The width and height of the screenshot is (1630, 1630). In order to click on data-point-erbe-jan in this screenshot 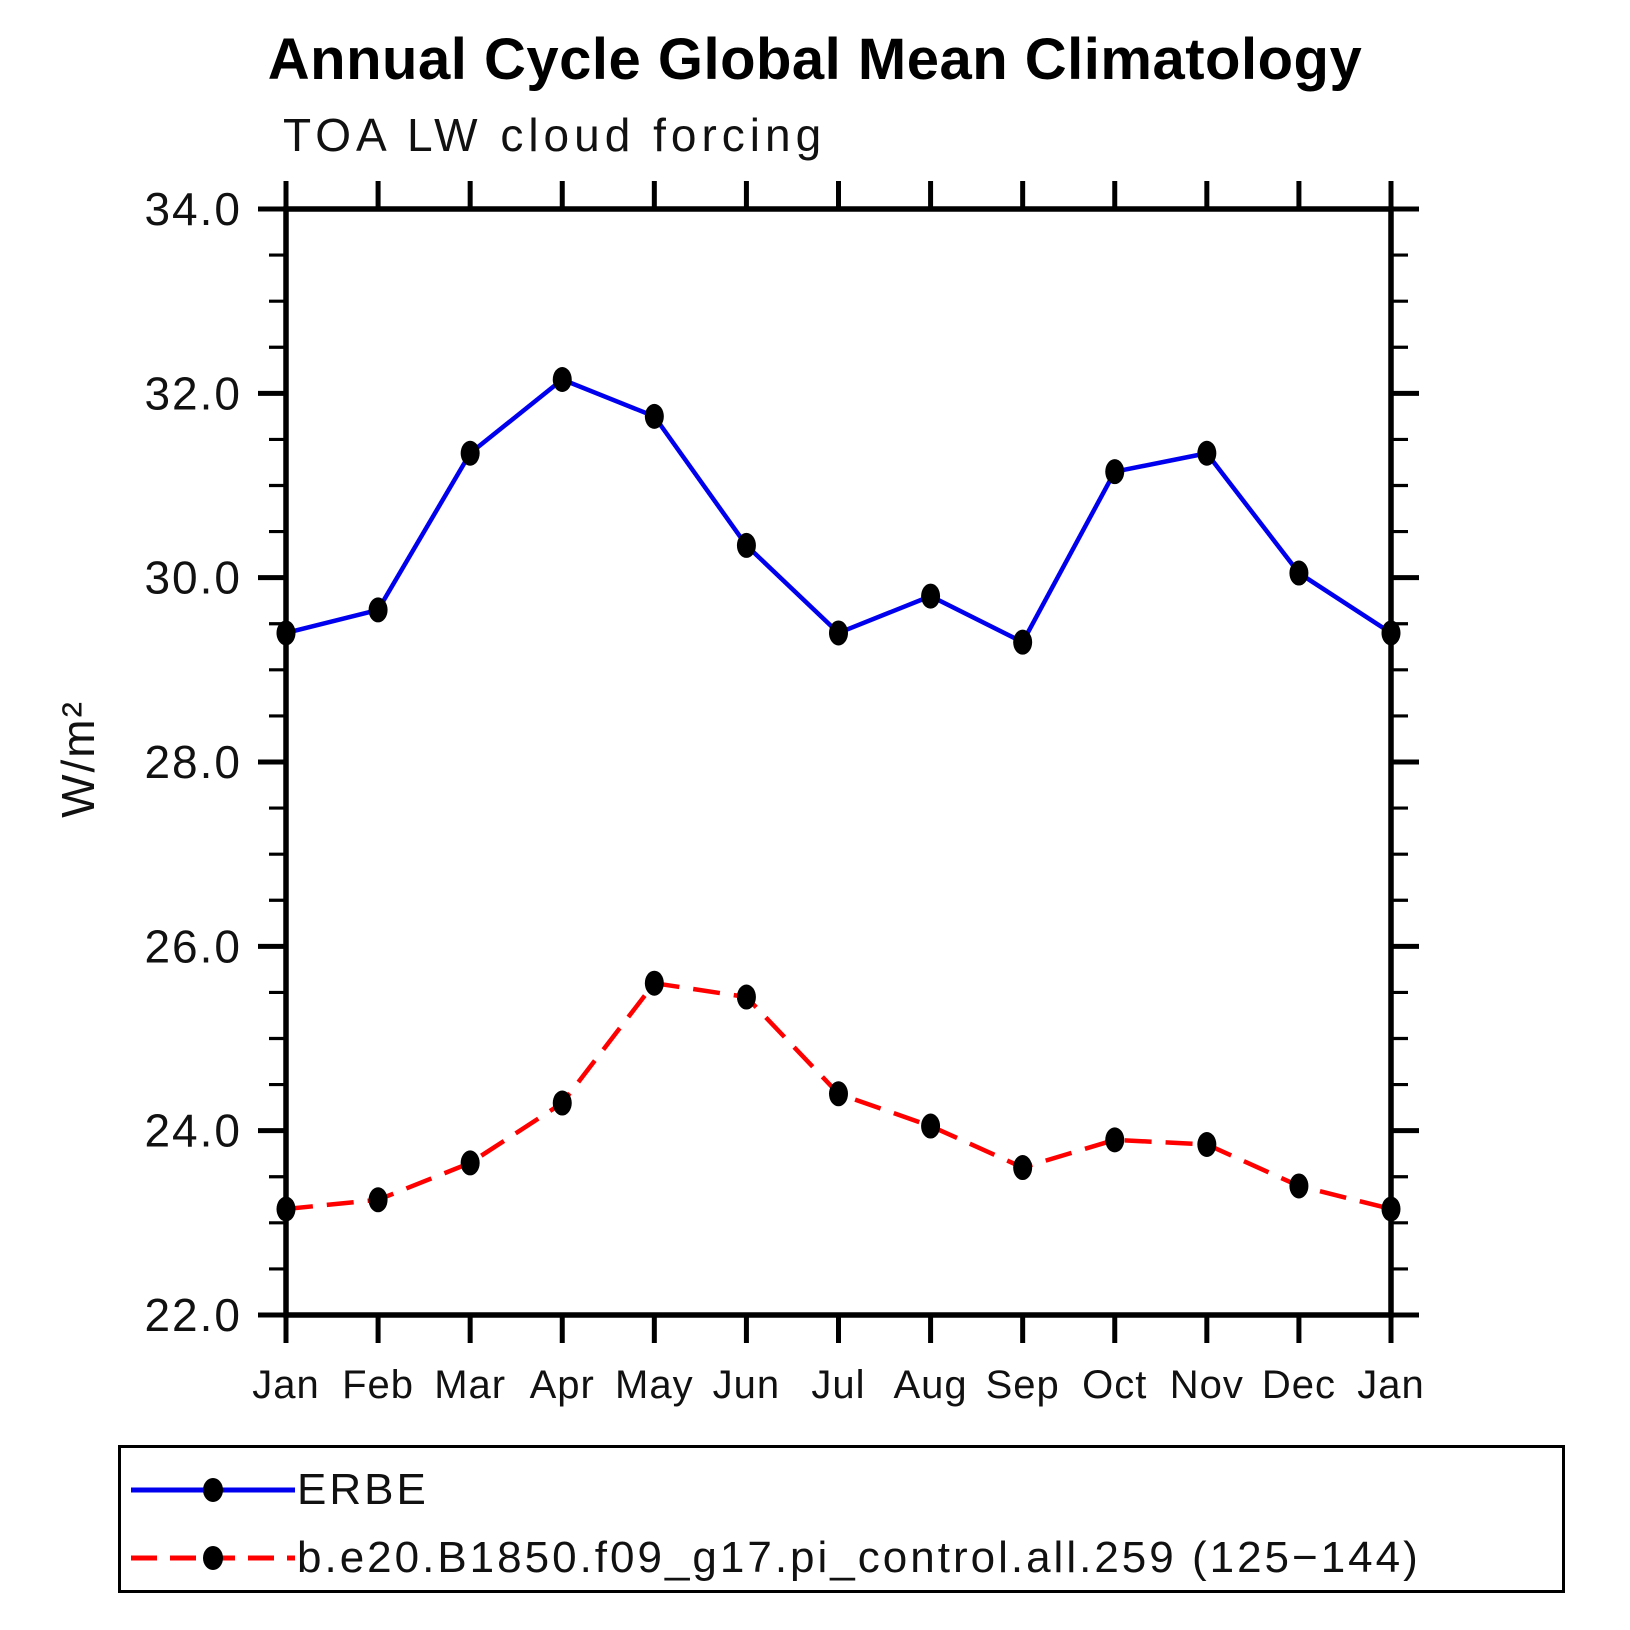, I will do `click(286, 633)`.